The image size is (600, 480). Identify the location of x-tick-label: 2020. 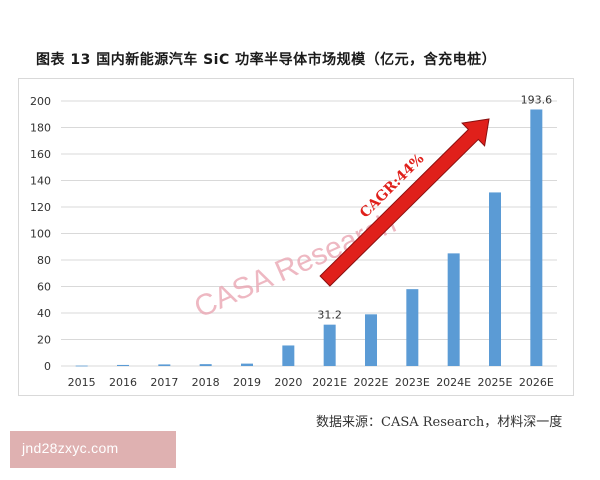
(288, 382).